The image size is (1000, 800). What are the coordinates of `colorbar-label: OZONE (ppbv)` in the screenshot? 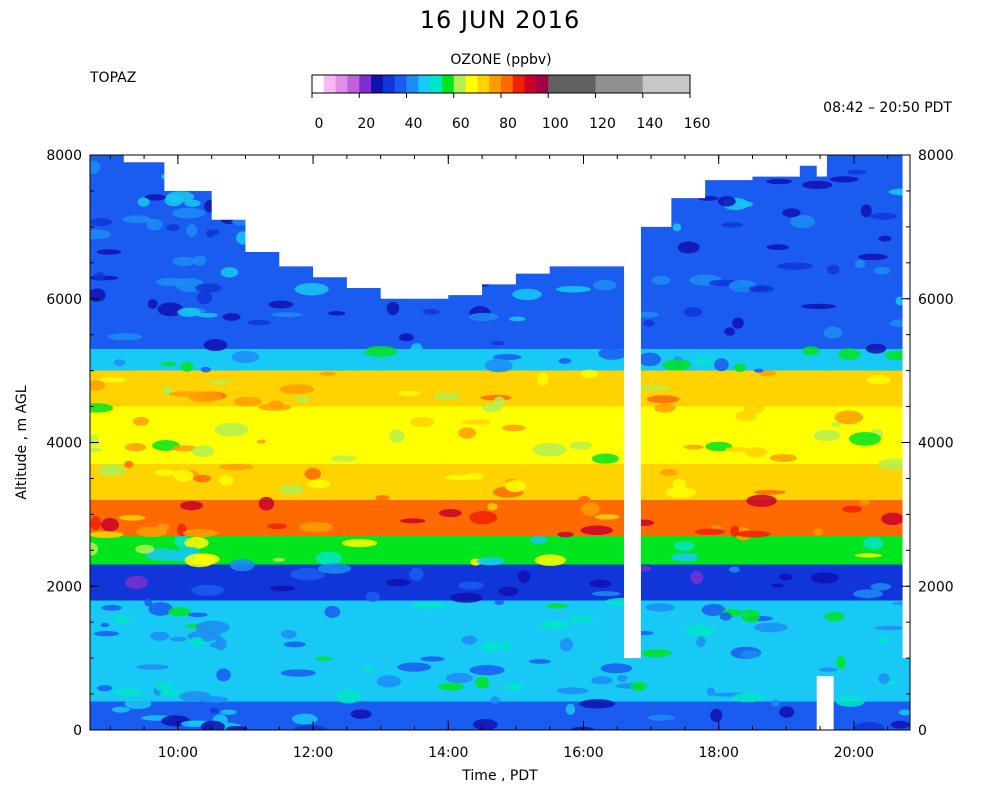 It's located at (501, 60).